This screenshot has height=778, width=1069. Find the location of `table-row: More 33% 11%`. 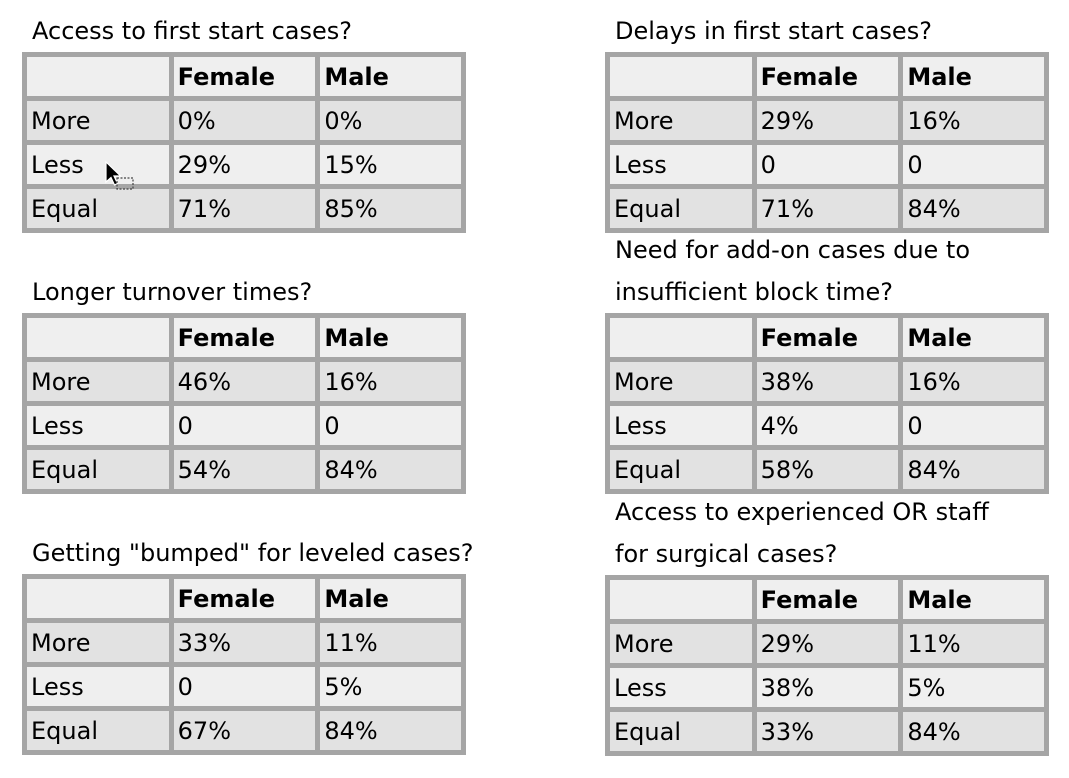

table-row: More 33% 11% is located at coordinates (244, 642).